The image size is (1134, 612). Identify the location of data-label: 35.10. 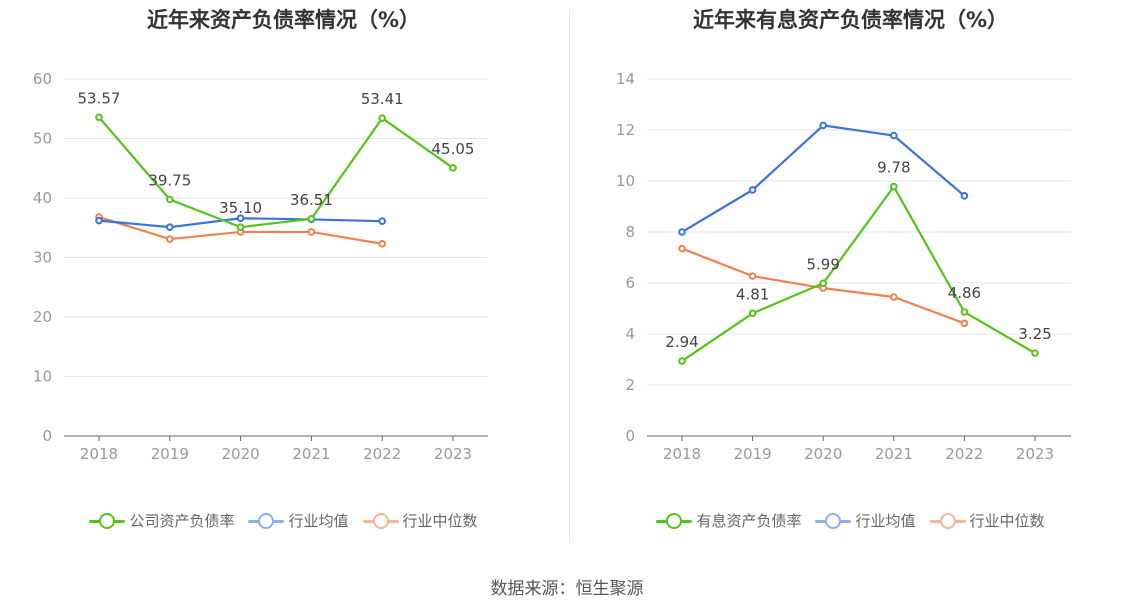
(240, 208).